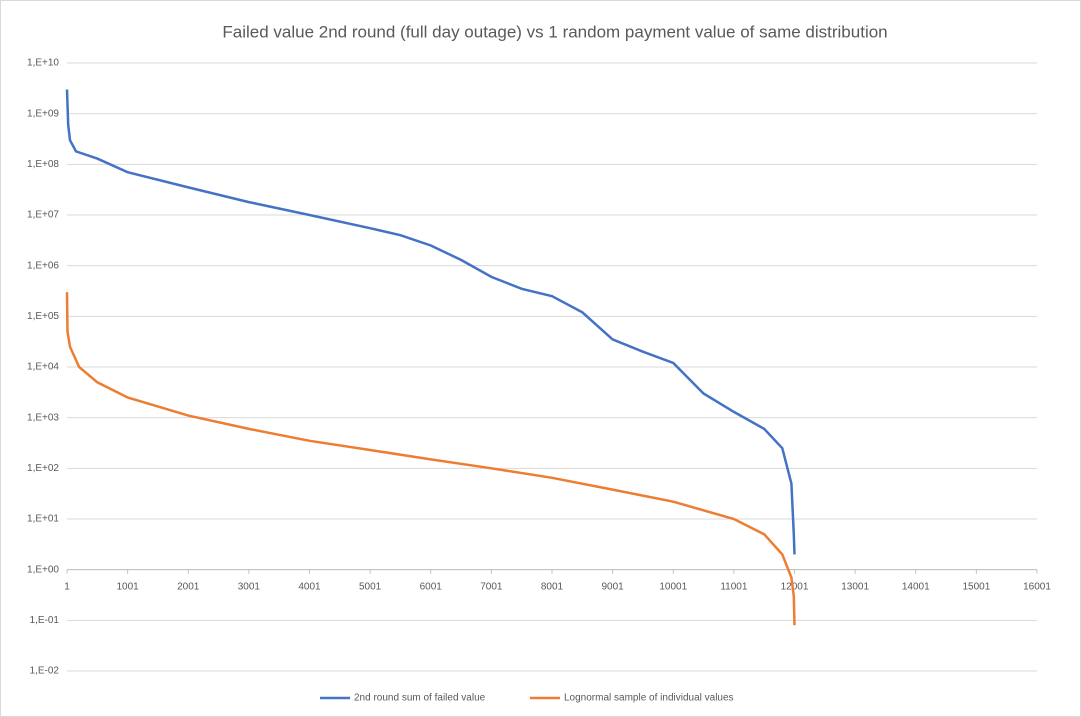 This screenshot has width=1081, height=717. I want to click on x-tick-label: 7001, so click(491, 586).